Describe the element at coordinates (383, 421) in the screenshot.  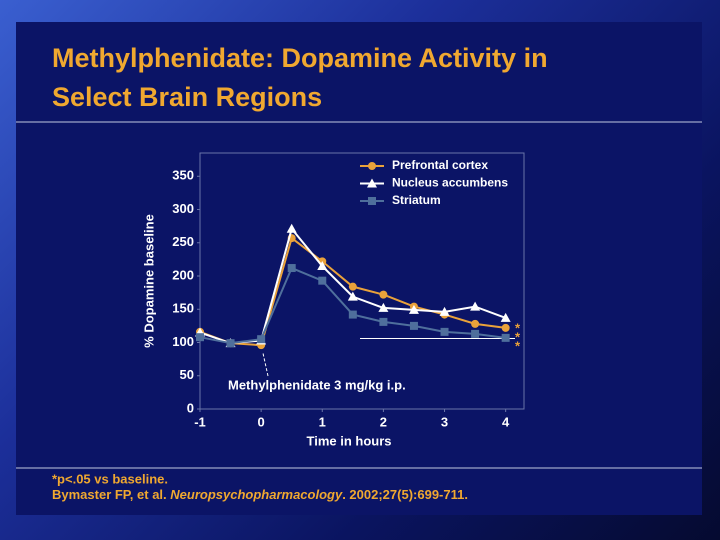
I see `x-tick-label: 2` at that location.